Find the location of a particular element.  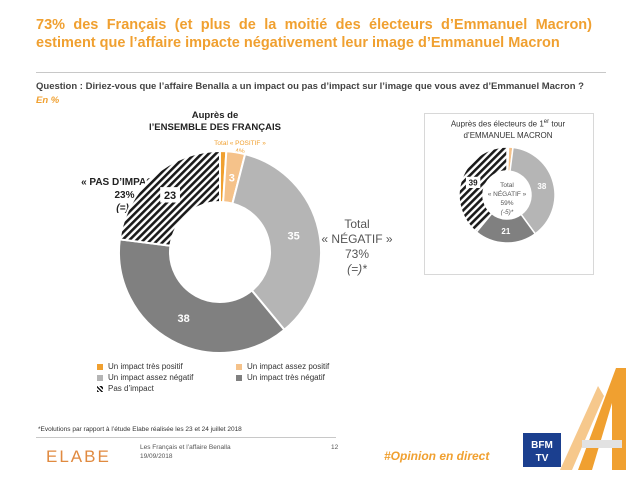

bfmtv-logo: BFM TV is located at coordinates (542, 450).